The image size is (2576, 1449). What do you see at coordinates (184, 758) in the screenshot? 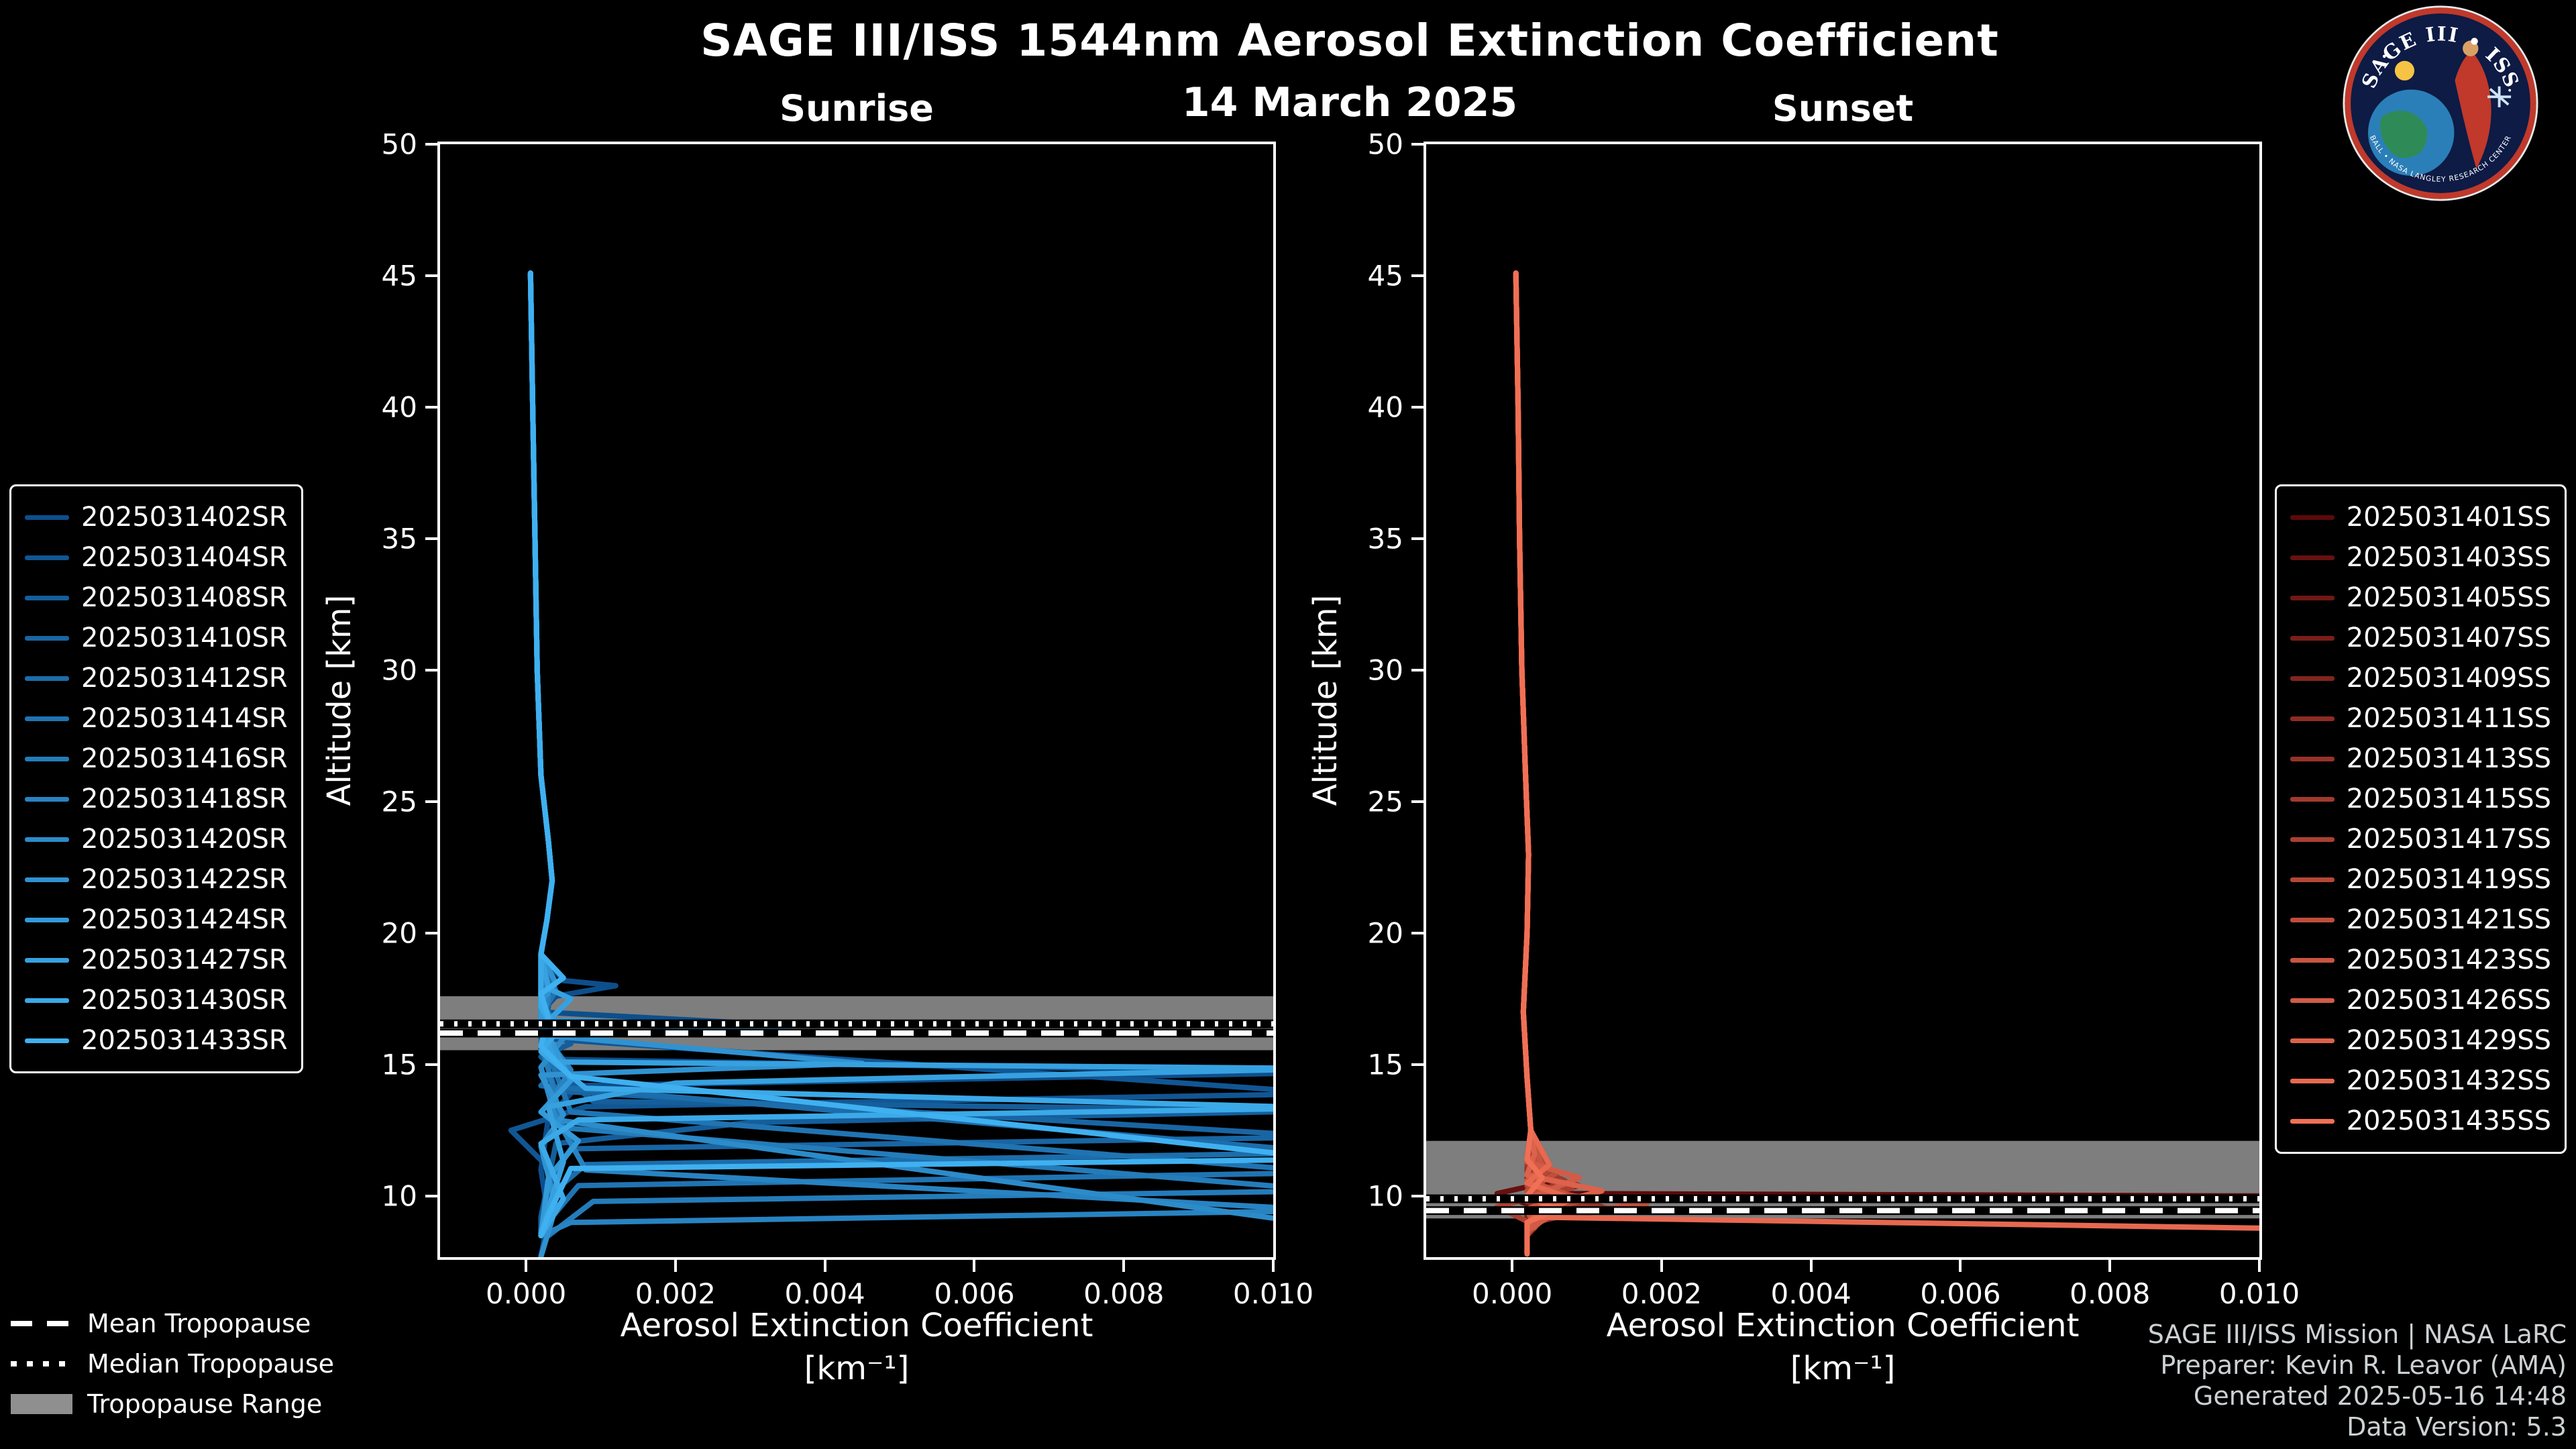
I see `legend-label: 2025031416SR` at bounding box center [184, 758].